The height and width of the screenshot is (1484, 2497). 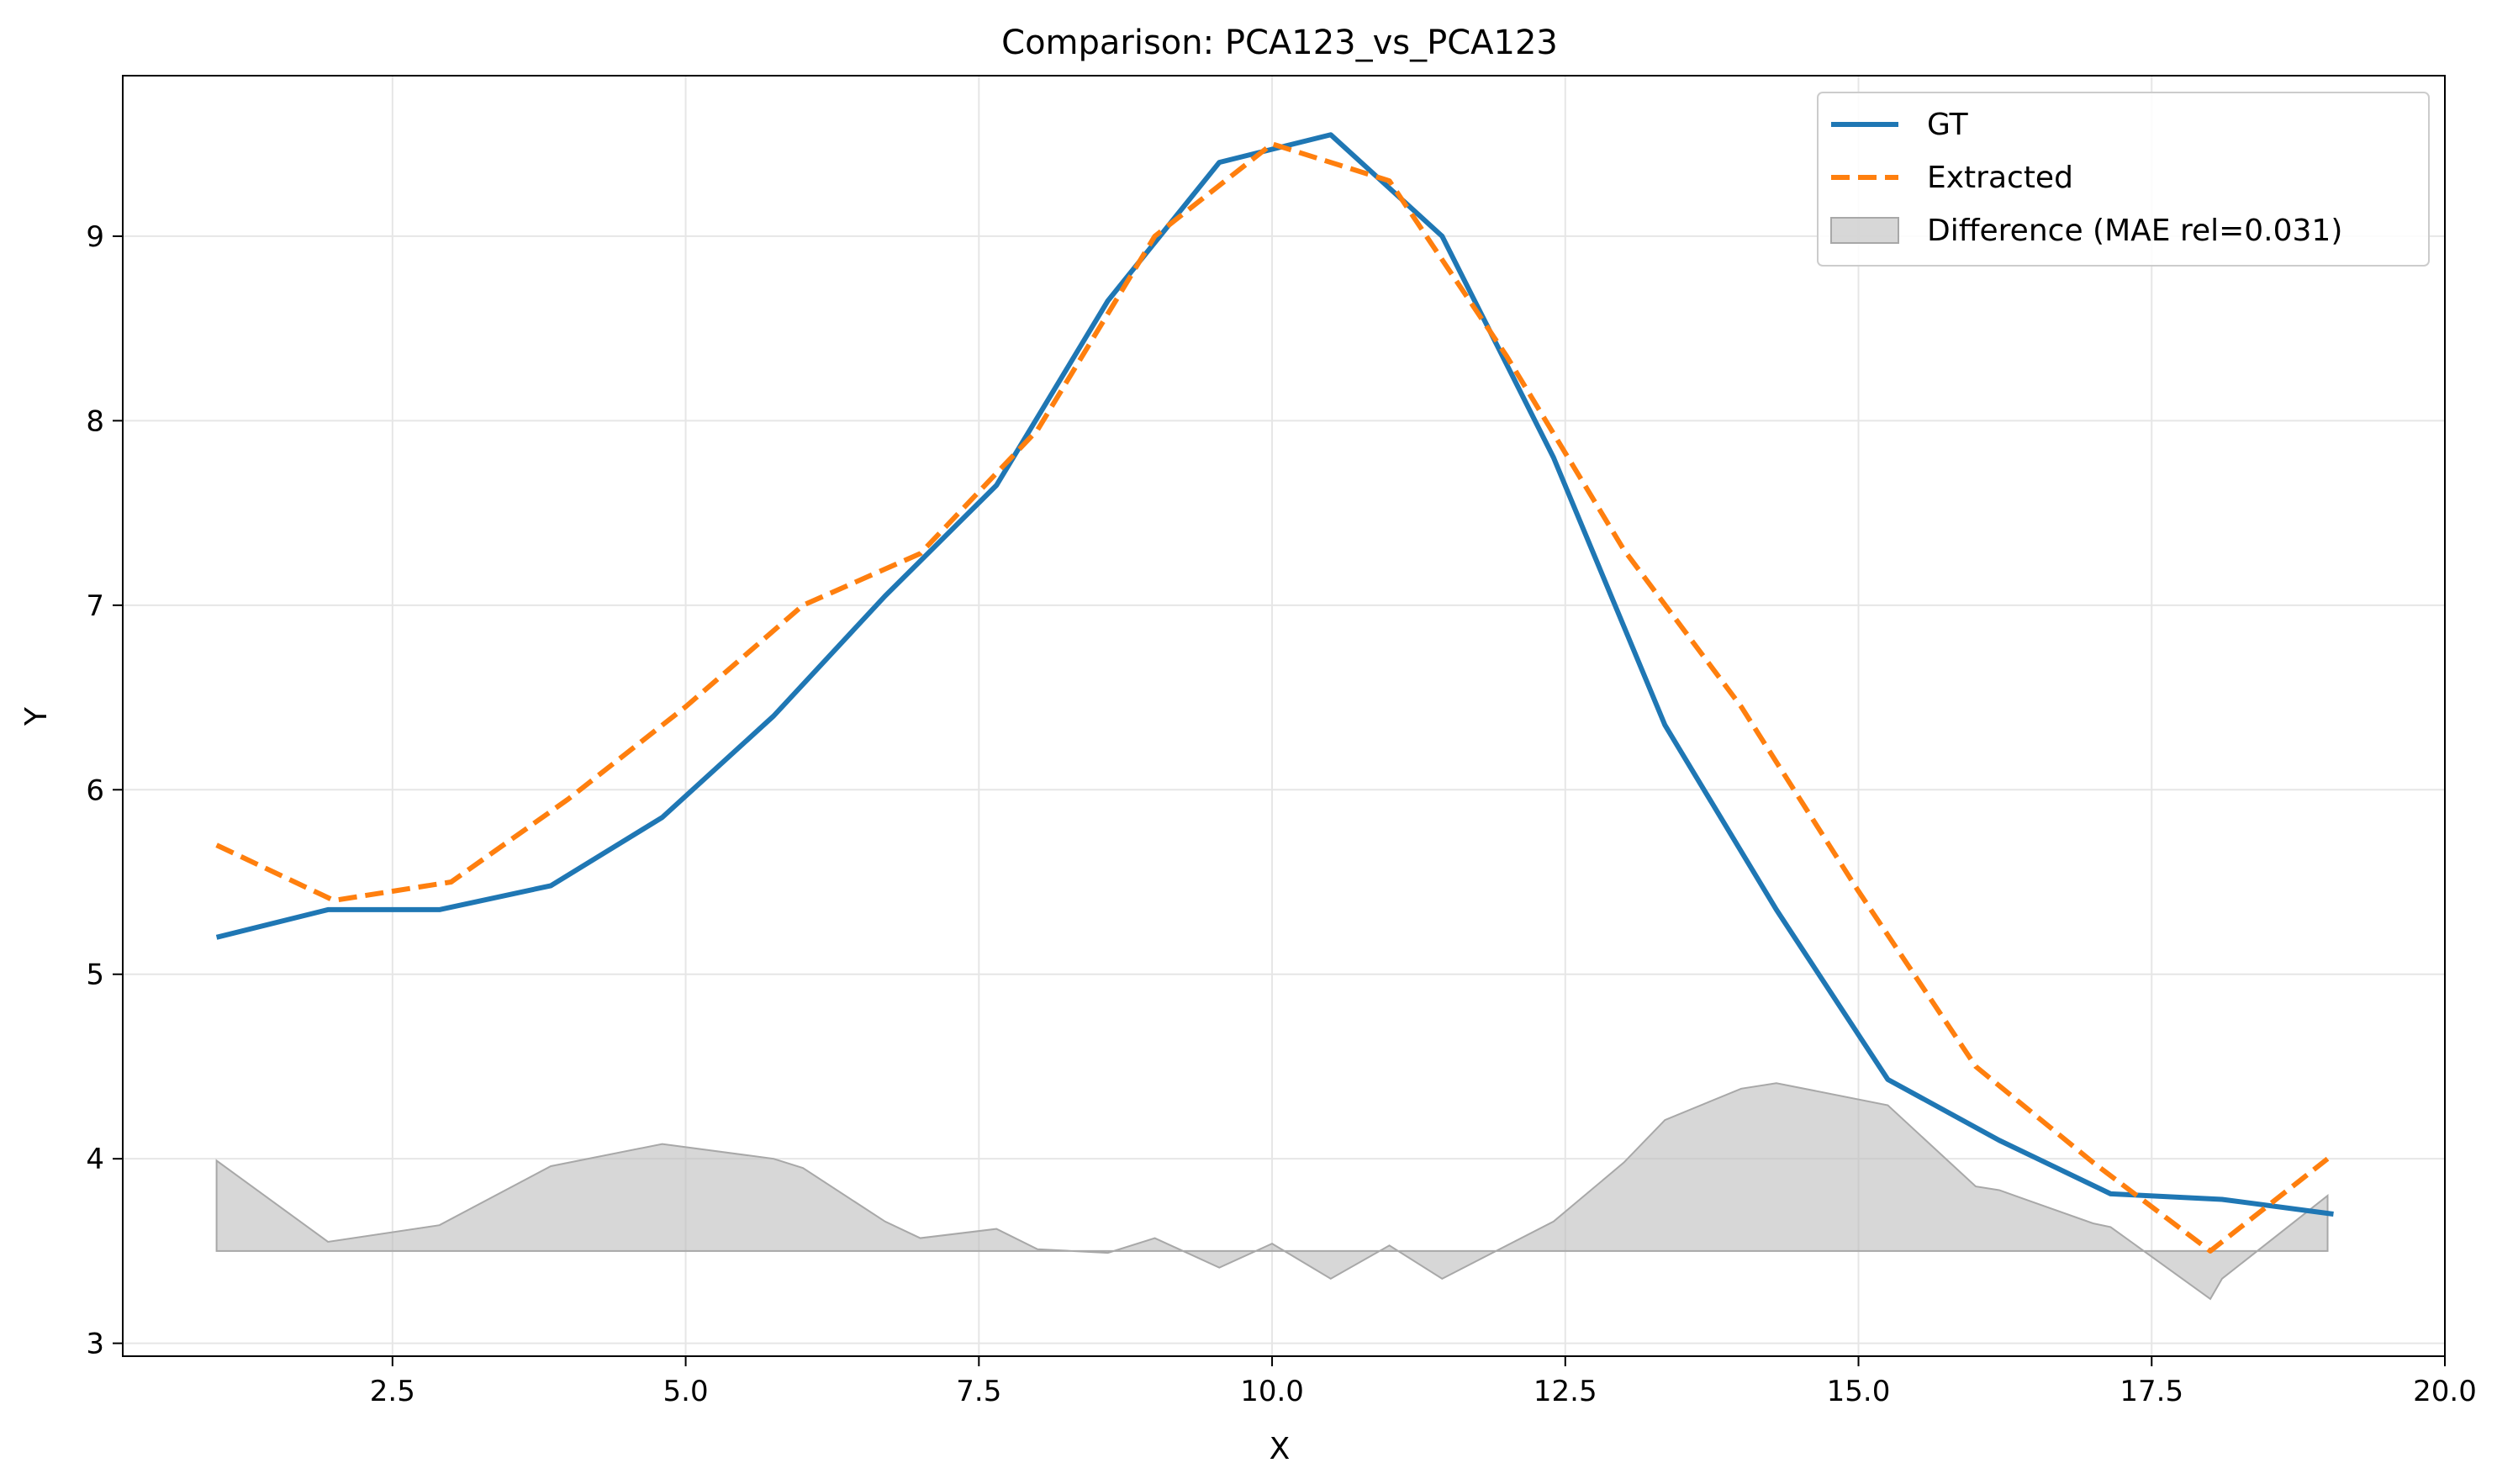 What do you see at coordinates (1565, 1391) in the screenshot?
I see `x-tick-label: 12.5` at bounding box center [1565, 1391].